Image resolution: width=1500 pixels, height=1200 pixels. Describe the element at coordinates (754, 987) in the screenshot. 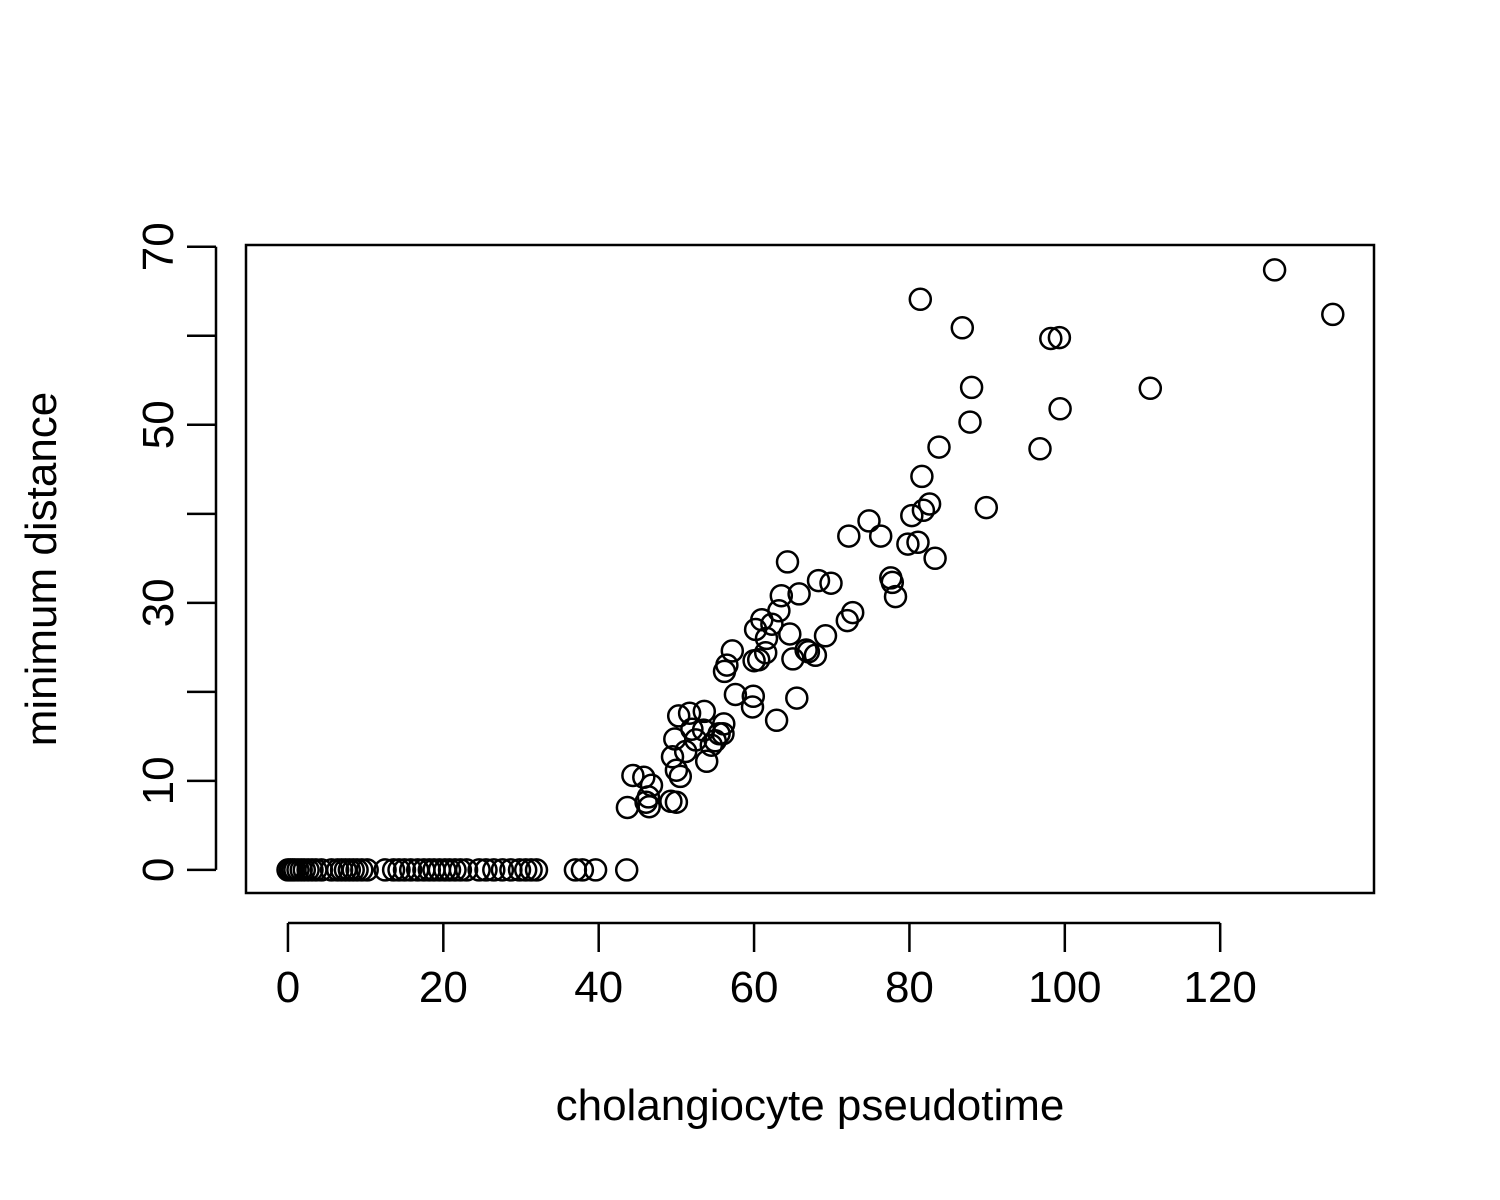

I see `x-tick-label: 60` at that location.